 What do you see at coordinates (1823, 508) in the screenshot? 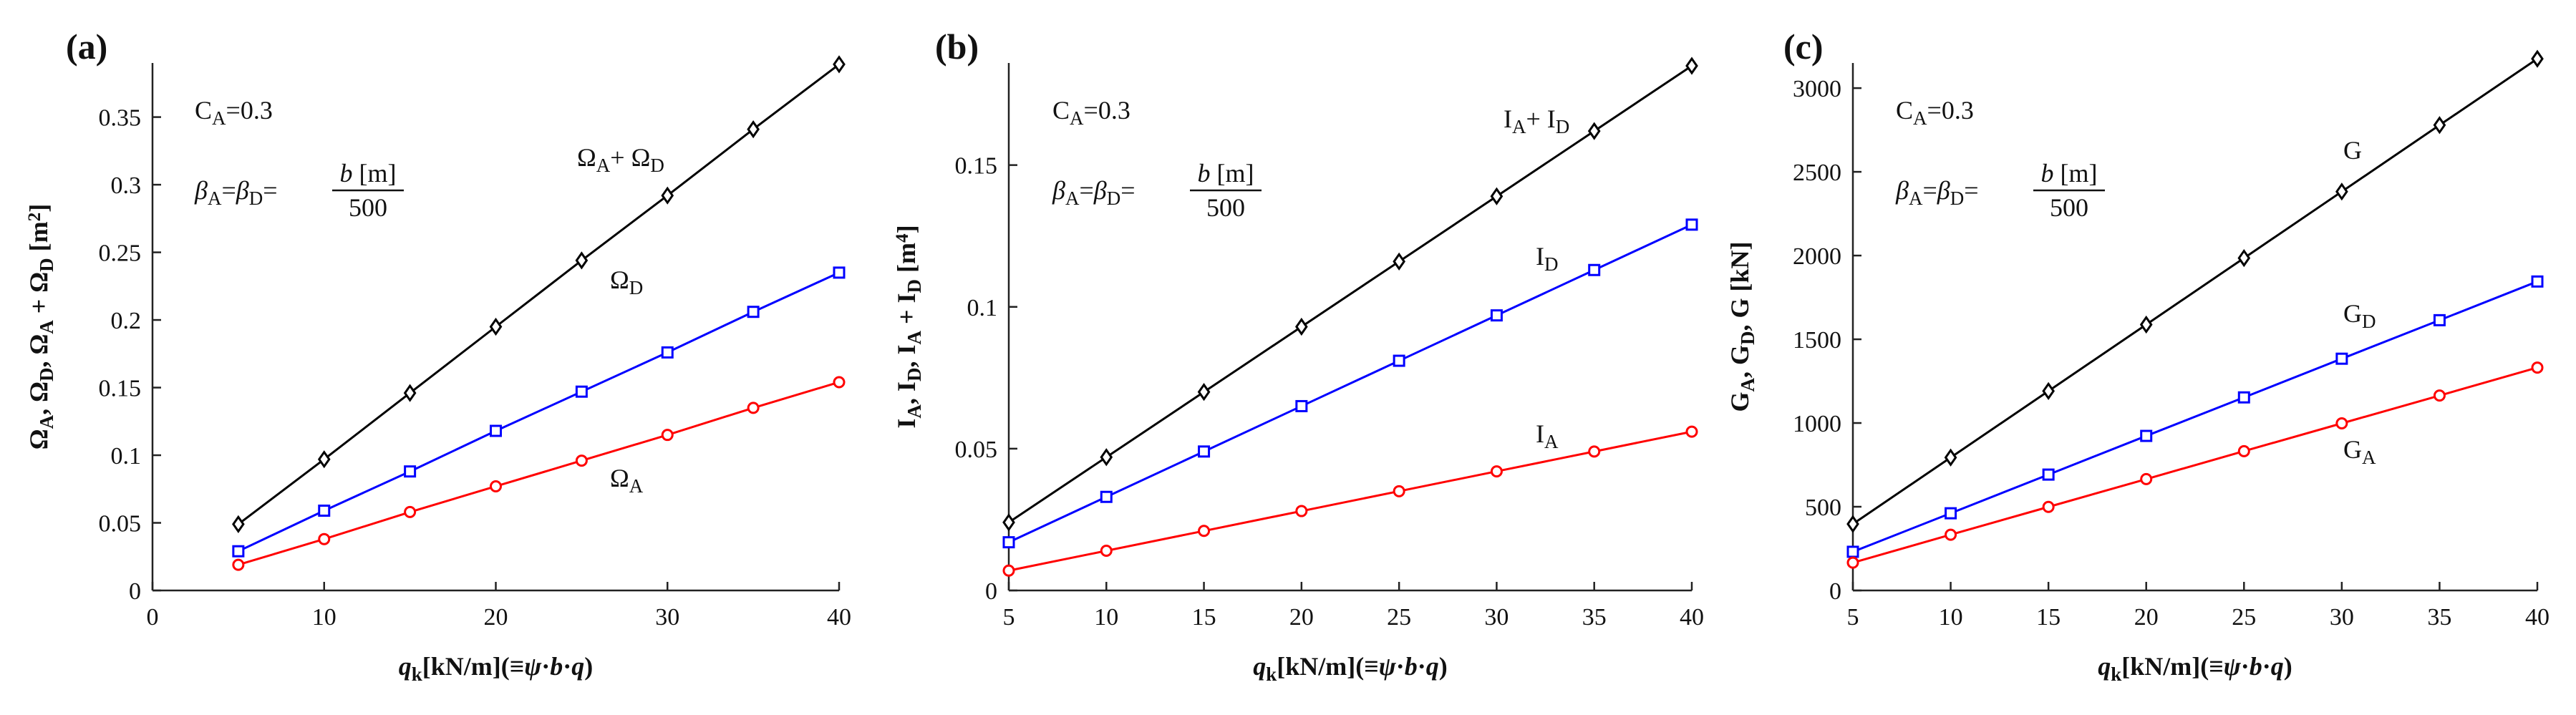
I see `y-tick-label: 500` at bounding box center [1823, 508].